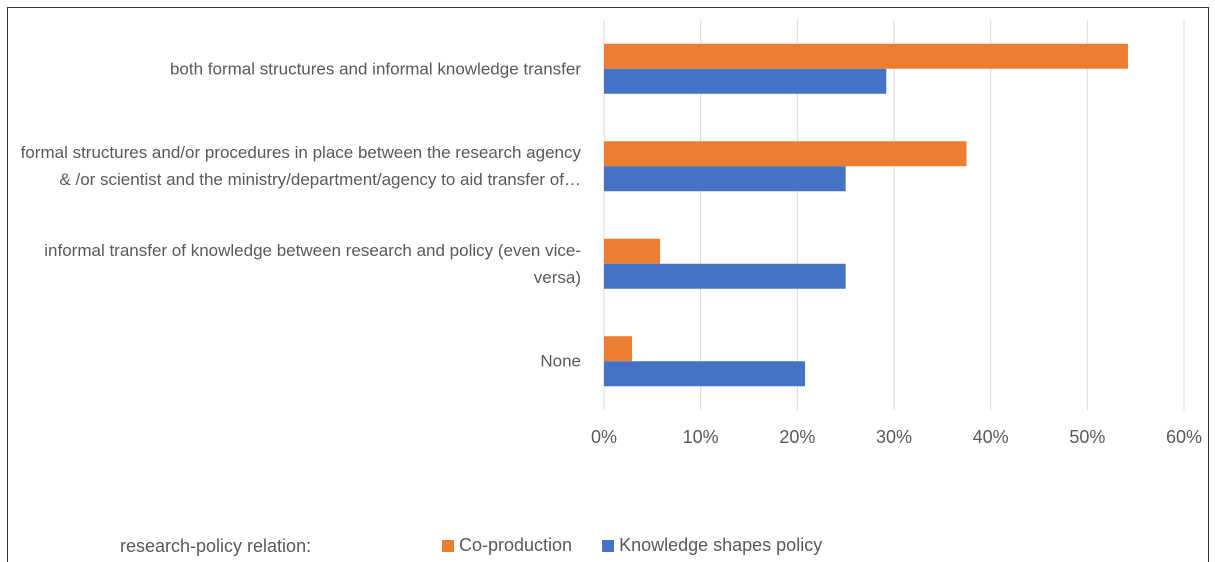 Image resolution: width=1215 pixels, height=562 pixels. Describe the element at coordinates (701, 437) in the screenshot. I see `x-tick-label: 10%` at that location.